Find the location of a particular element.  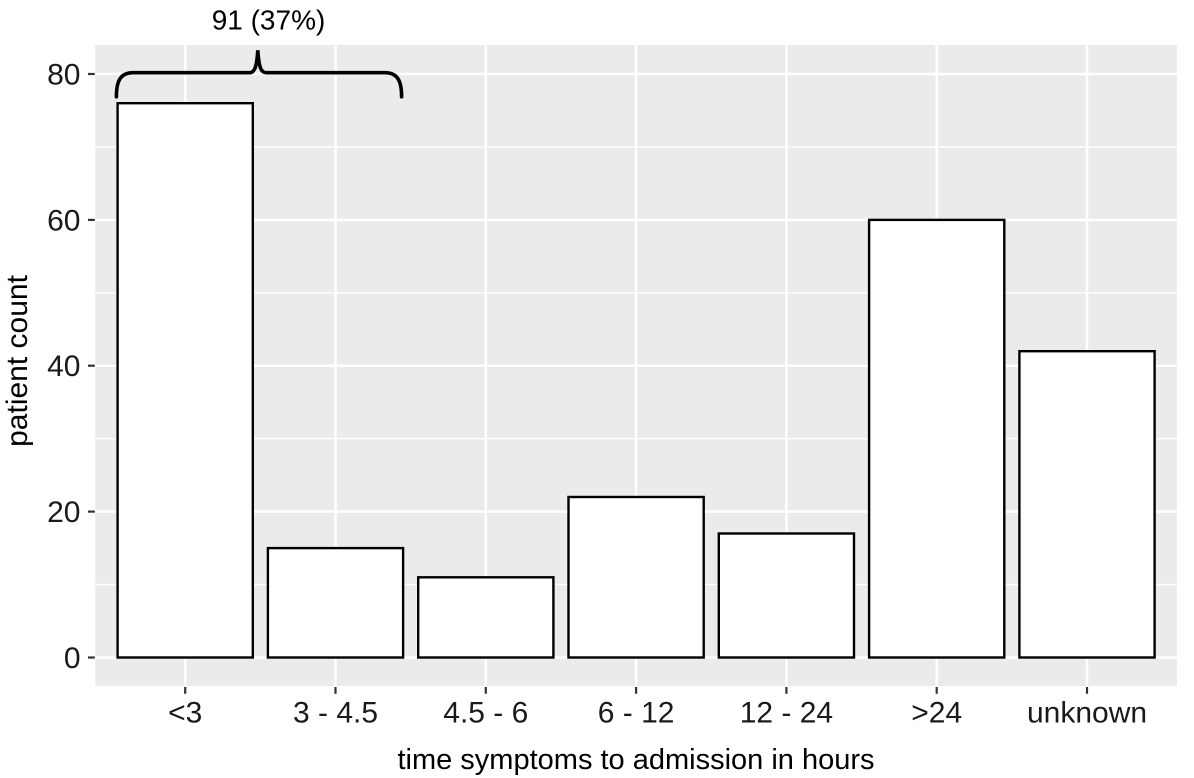

svg-text: 3 - 4.5 is located at coordinates (335, 712).